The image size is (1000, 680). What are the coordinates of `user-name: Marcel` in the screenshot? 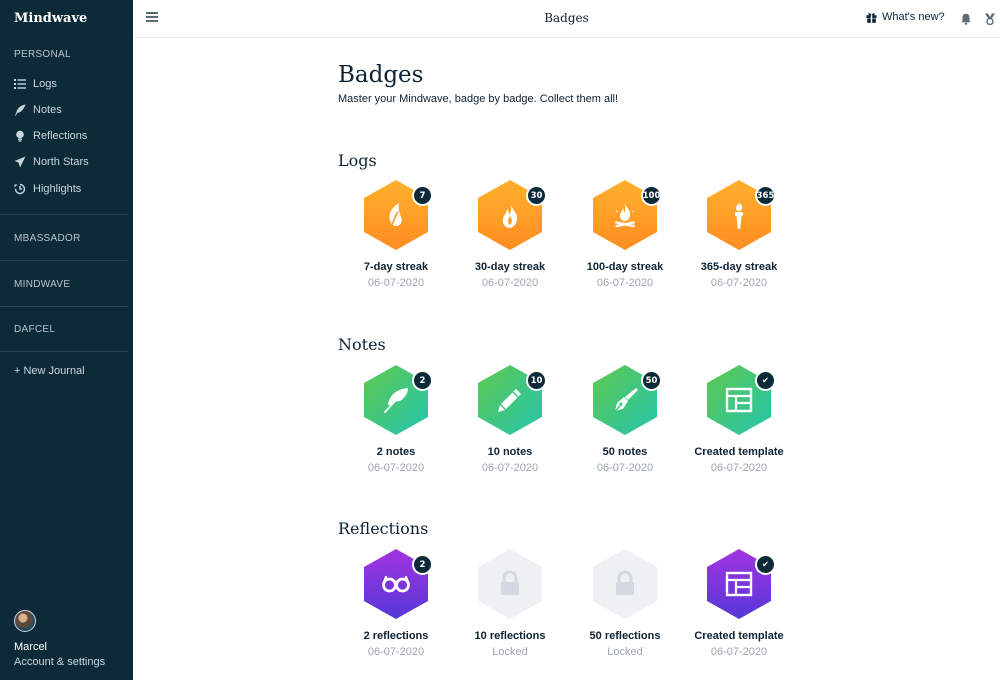 It's located at (31, 647).